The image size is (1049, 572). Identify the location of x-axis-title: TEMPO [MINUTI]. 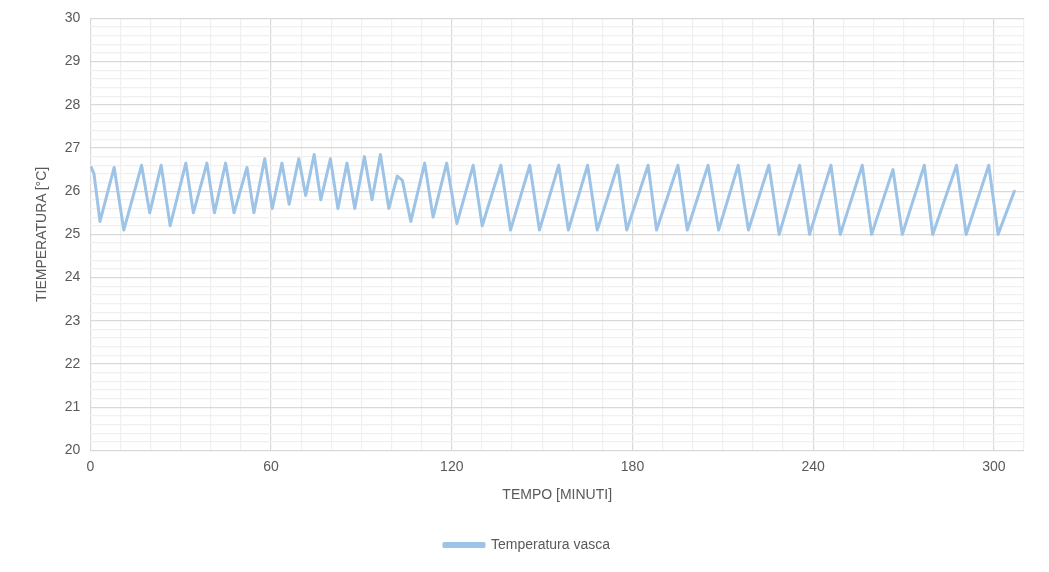
(557, 494).